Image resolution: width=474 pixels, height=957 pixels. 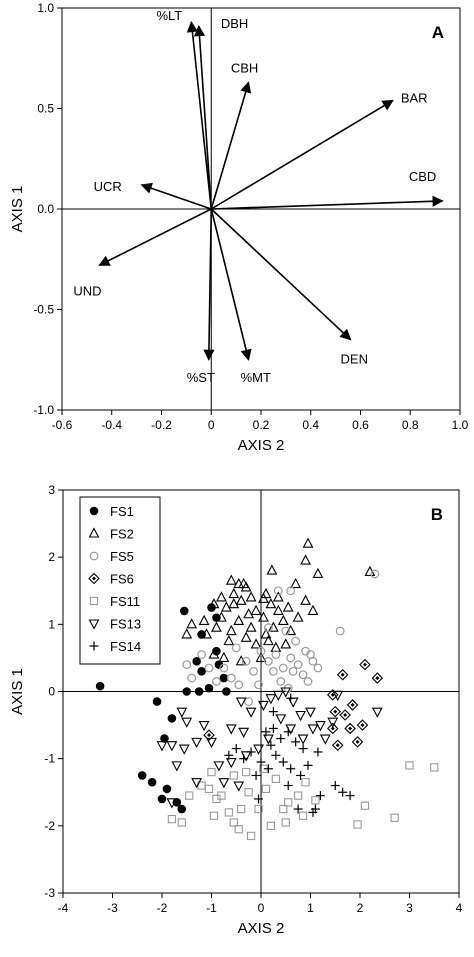 I want to click on panel-a-panel-label: A, so click(x=438, y=32).